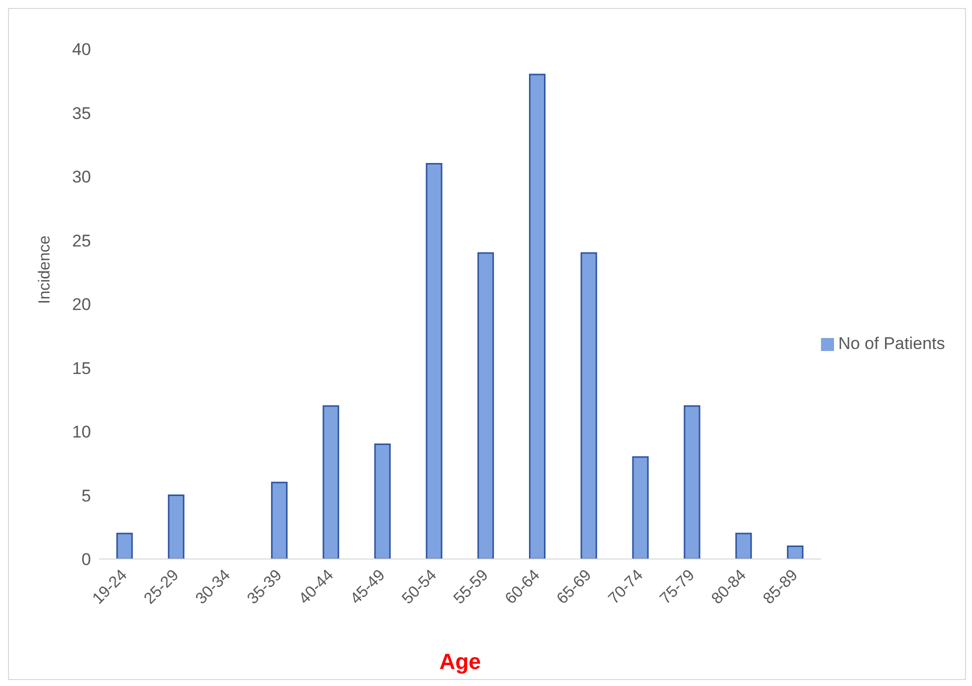 The width and height of the screenshot is (972, 686). I want to click on x-axis-title: Age, so click(460, 661).